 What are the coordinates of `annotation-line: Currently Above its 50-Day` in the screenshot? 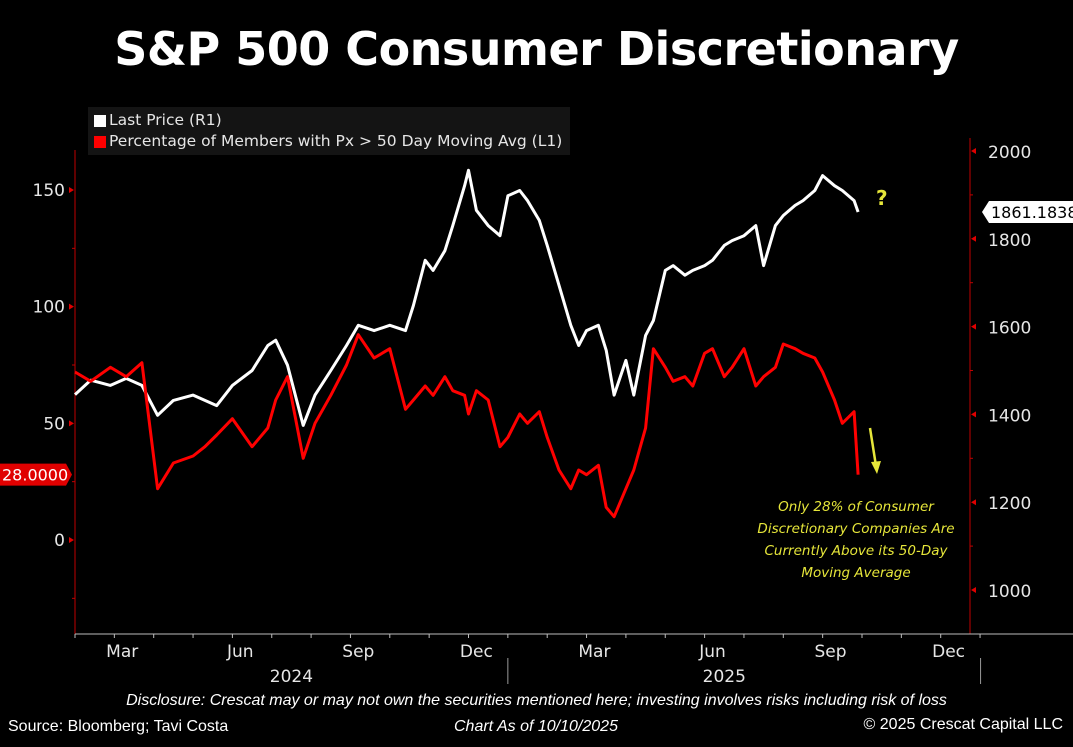 It's located at (856, 551).